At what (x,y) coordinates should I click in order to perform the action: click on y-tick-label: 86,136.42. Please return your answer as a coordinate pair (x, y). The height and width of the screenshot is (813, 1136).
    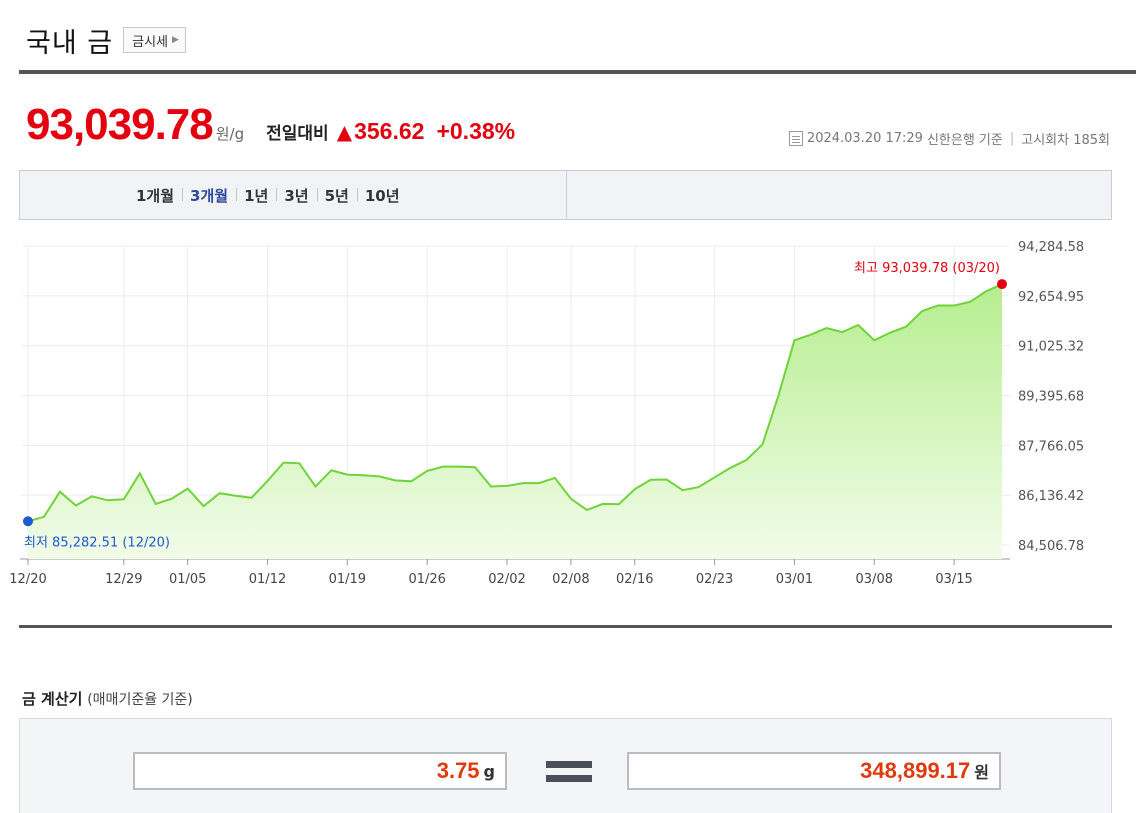
    Looking at the image, I should click on (1051, 496).